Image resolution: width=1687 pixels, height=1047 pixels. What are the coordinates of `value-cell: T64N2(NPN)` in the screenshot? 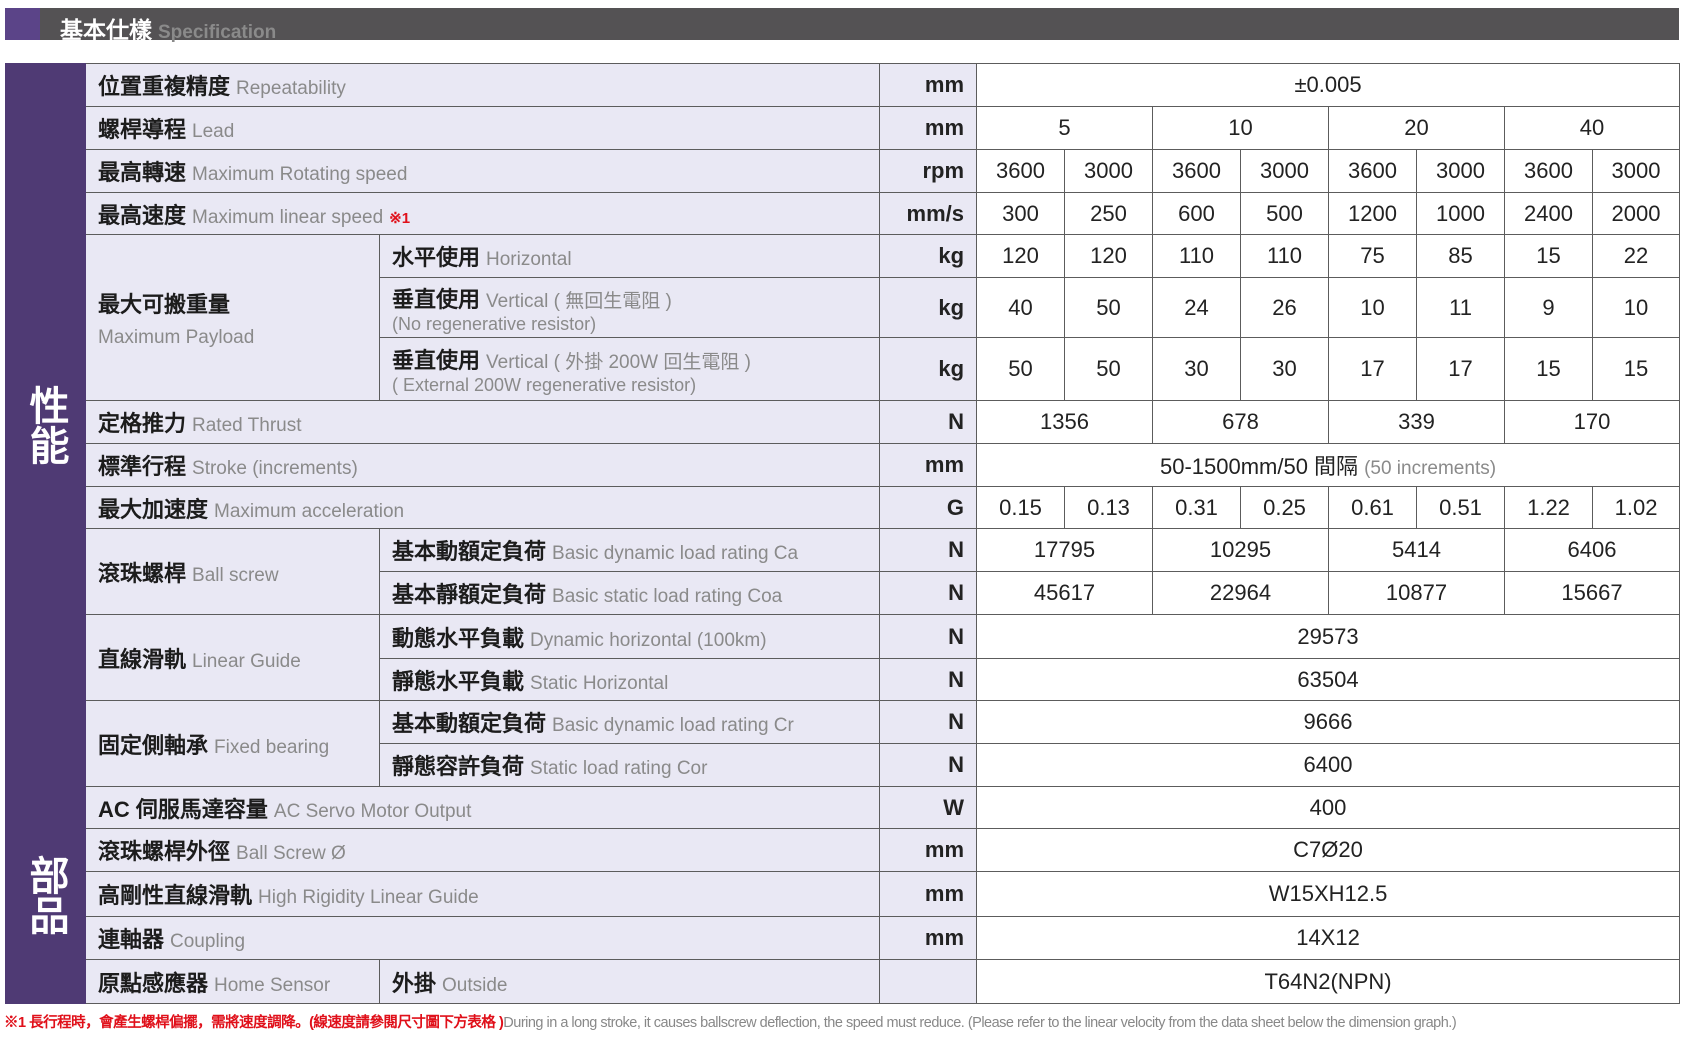 It's located at (1328, 981).